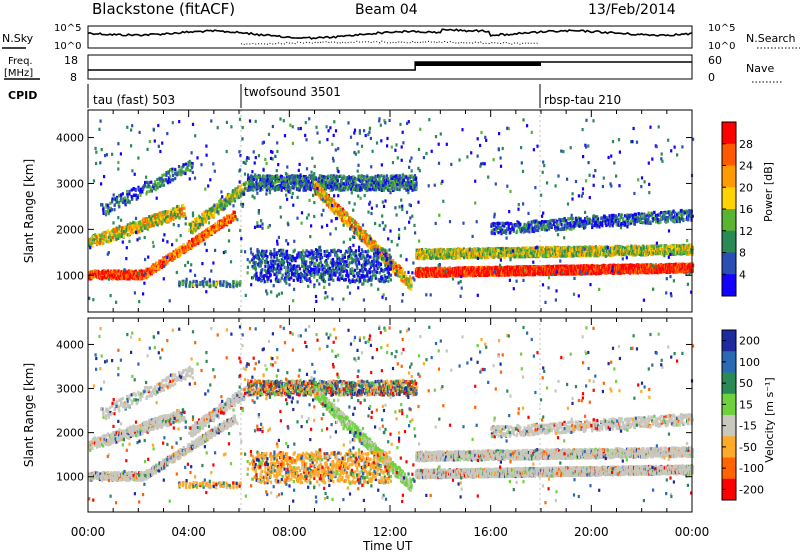 Image resolution: width=800 pixels, height=554 pixels. I want to click on colorbar-tick: 100, so click(749, 362).